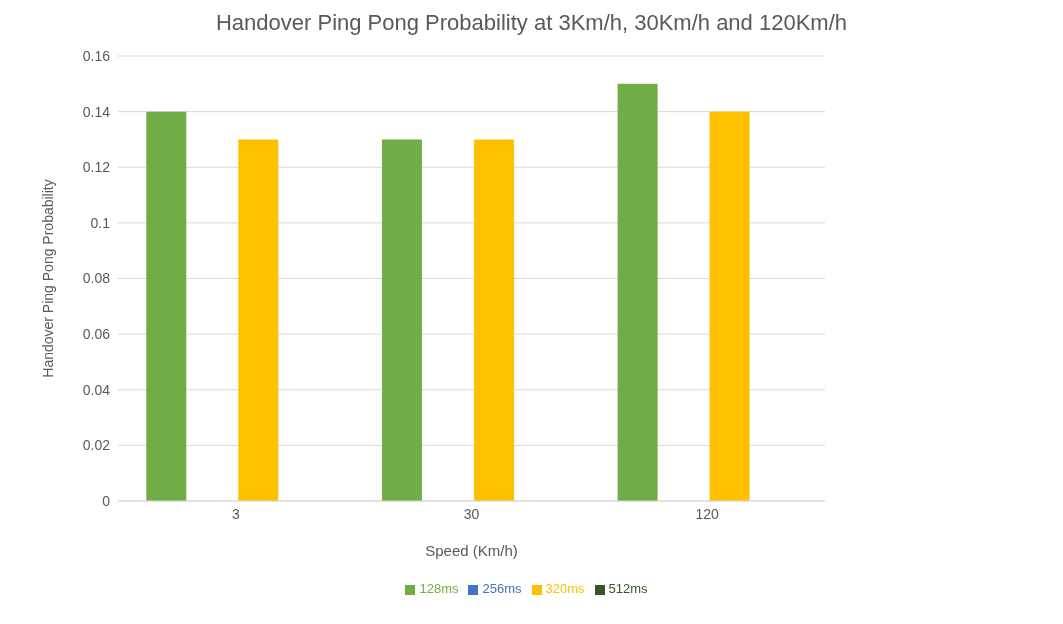 This screenshot has height=624, width=1063. What do you see at coordinates (628, 588) in the screenshot?
I see `legend-label: 512ms` at bounding box center [628, 588].